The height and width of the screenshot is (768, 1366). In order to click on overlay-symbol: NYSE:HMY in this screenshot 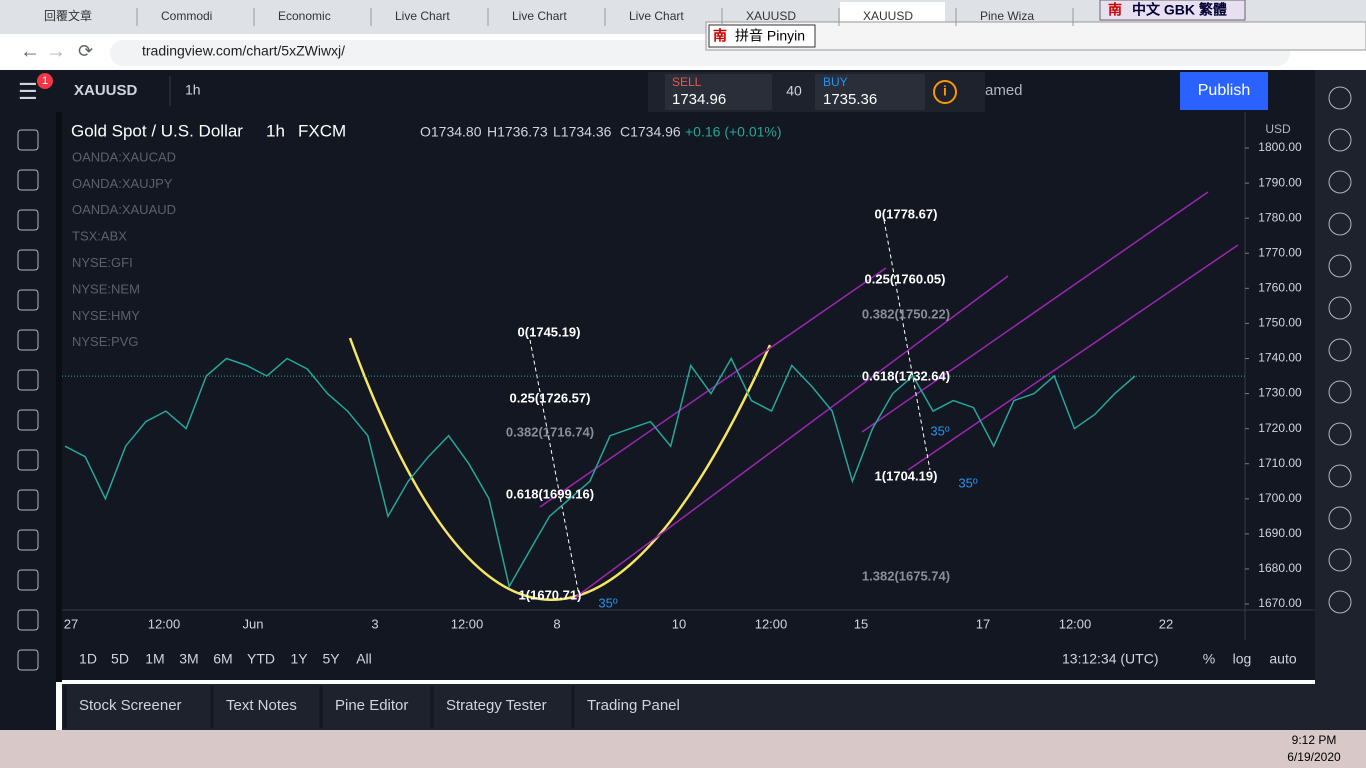, I will do `click(106, 315)`.